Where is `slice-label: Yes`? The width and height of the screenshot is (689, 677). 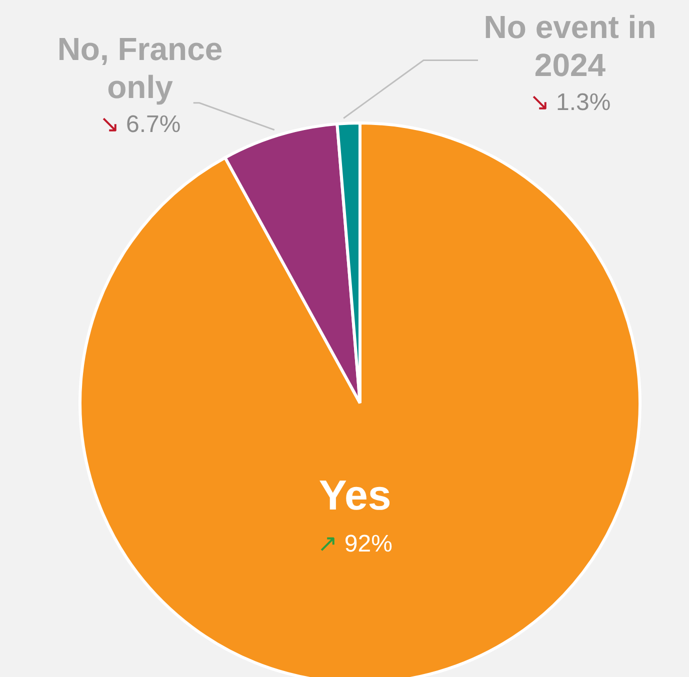
slice-label: Yes is located at coordinates (355, 495).